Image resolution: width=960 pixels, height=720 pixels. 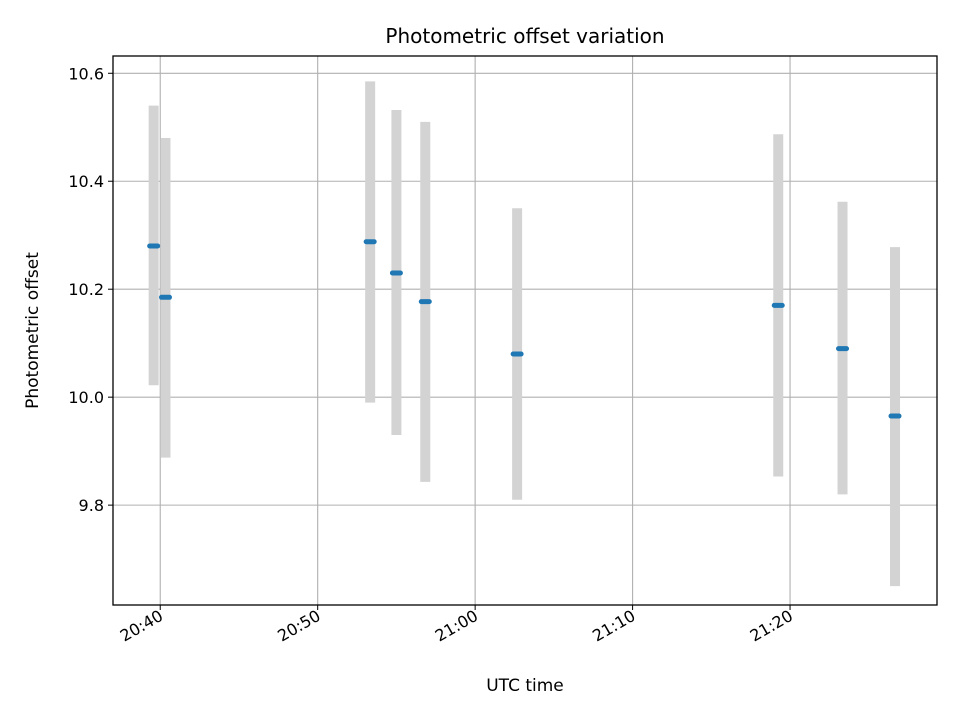 What do you see at coordinates (86, 181) in the screenshot?
I see `y-tick-label: 10.4` at bounding box center [86, 181].